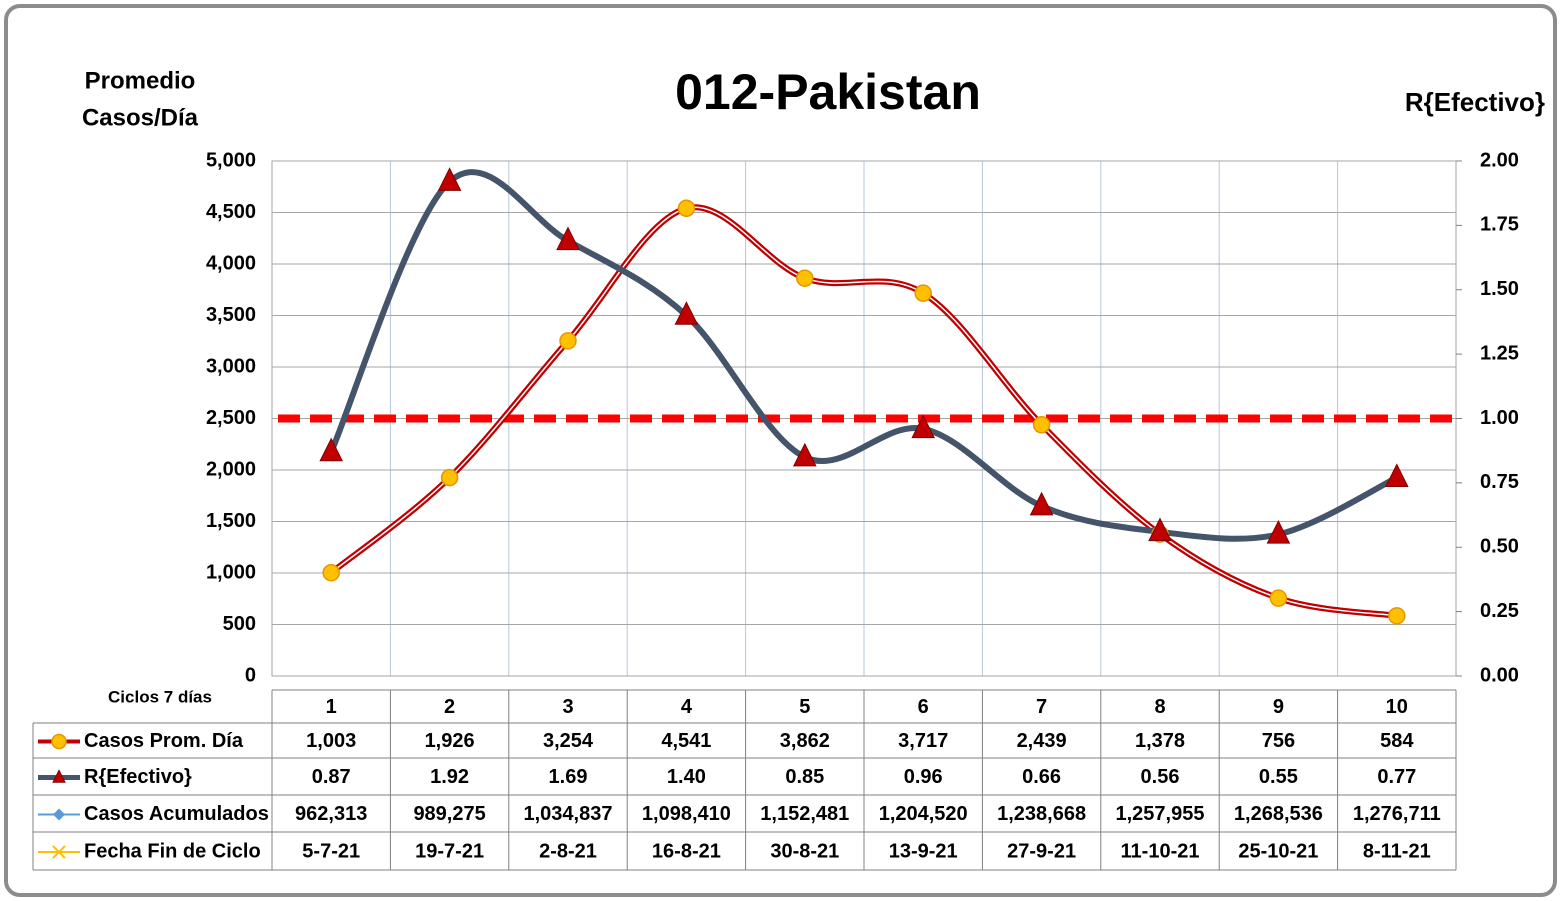  What do you see at coordinates (804, 814) in the screenshot?
I see `table-cell: 1,152,481` at bounding box center [804, 814].